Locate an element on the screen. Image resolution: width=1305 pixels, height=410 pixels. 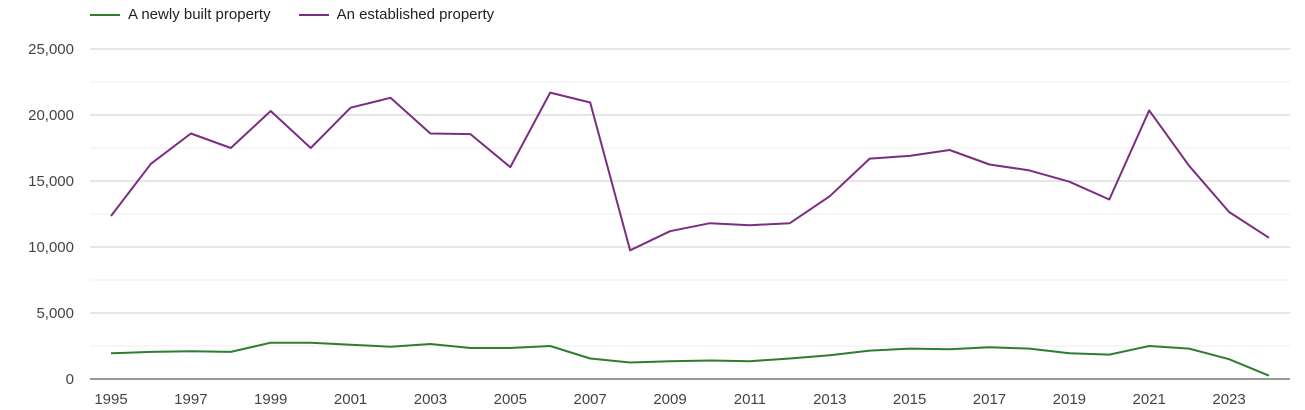
x-tick-label: 2013 is located at coordinates (829, 399).